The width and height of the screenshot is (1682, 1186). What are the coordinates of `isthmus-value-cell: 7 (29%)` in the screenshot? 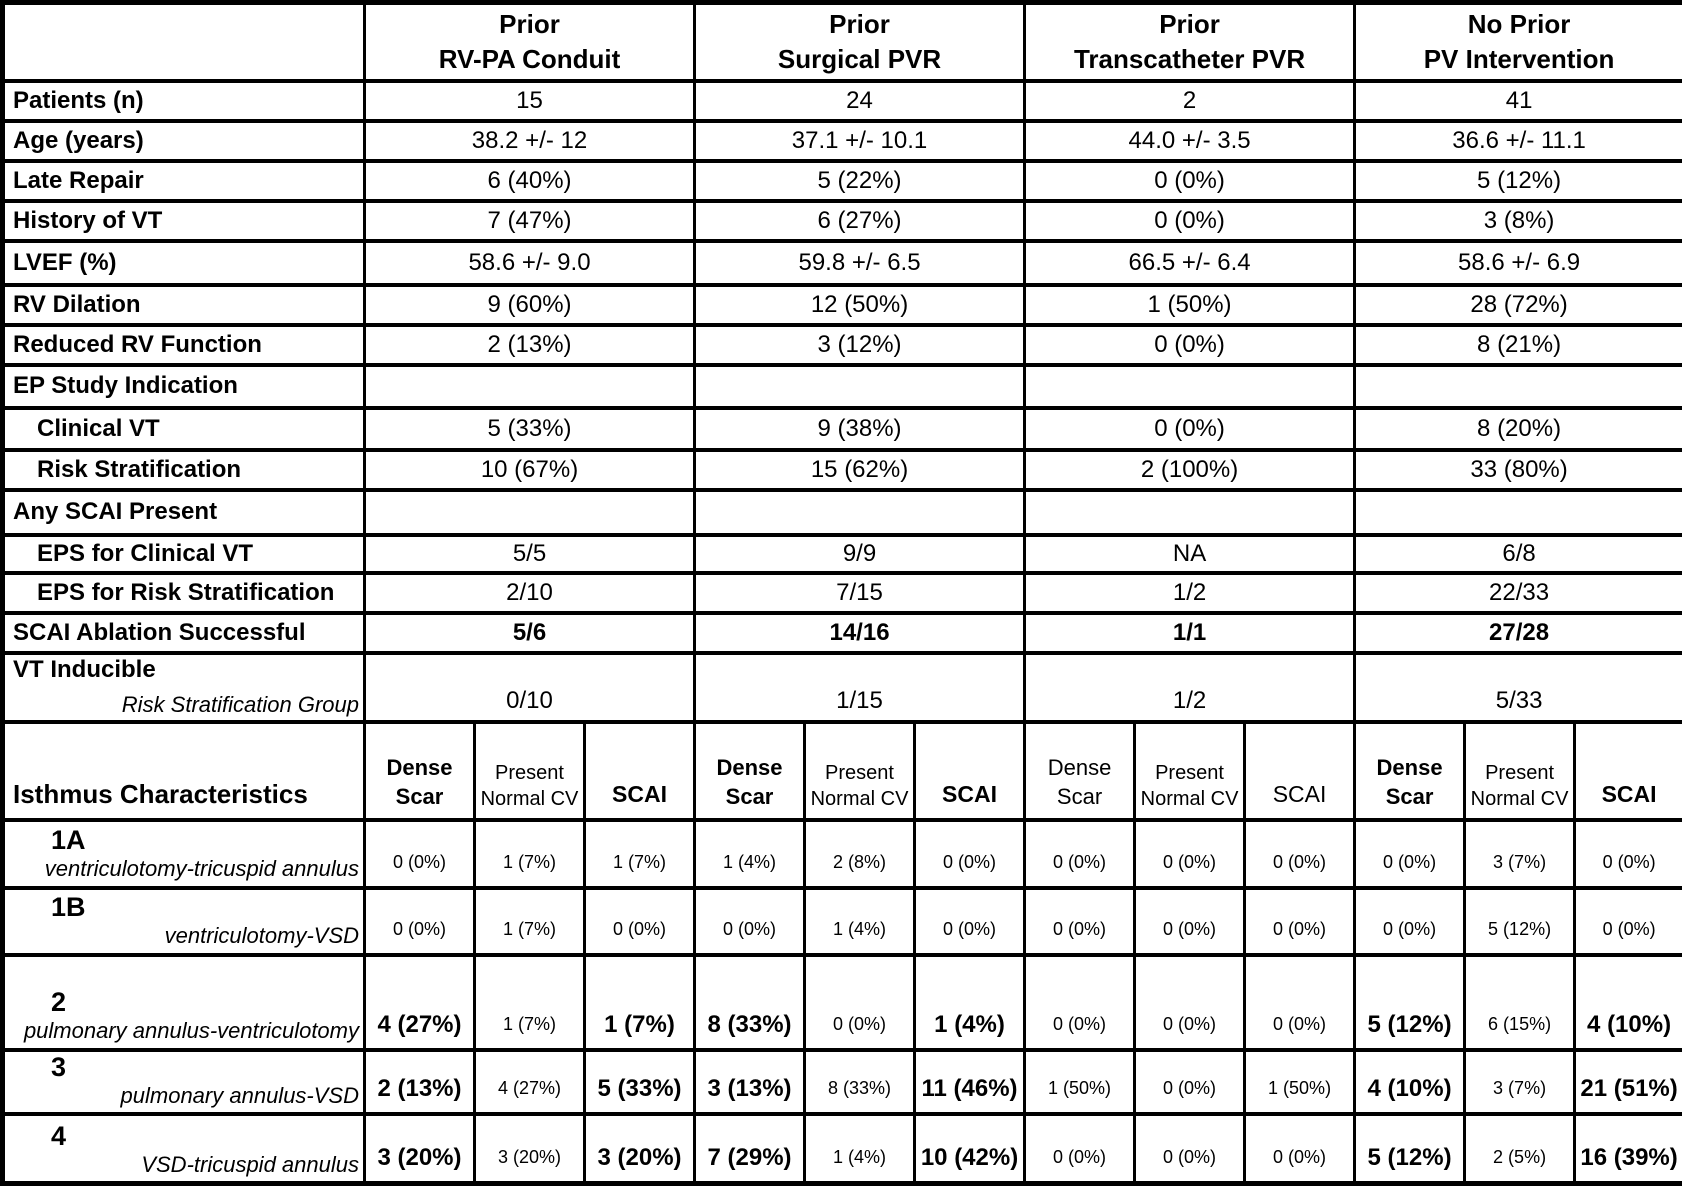 It's located at (750, 1149).